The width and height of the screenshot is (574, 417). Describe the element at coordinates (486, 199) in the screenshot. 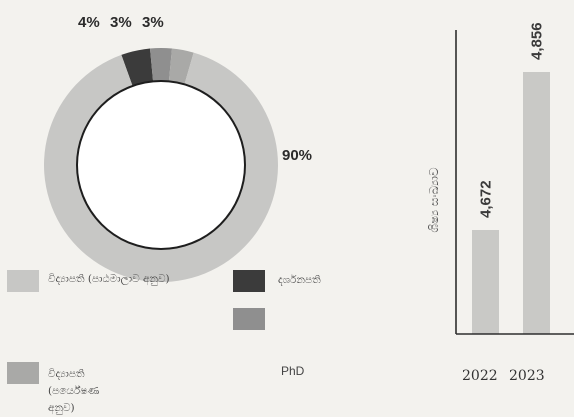

I see `bar-value-label-2022: 4,672` at that location.